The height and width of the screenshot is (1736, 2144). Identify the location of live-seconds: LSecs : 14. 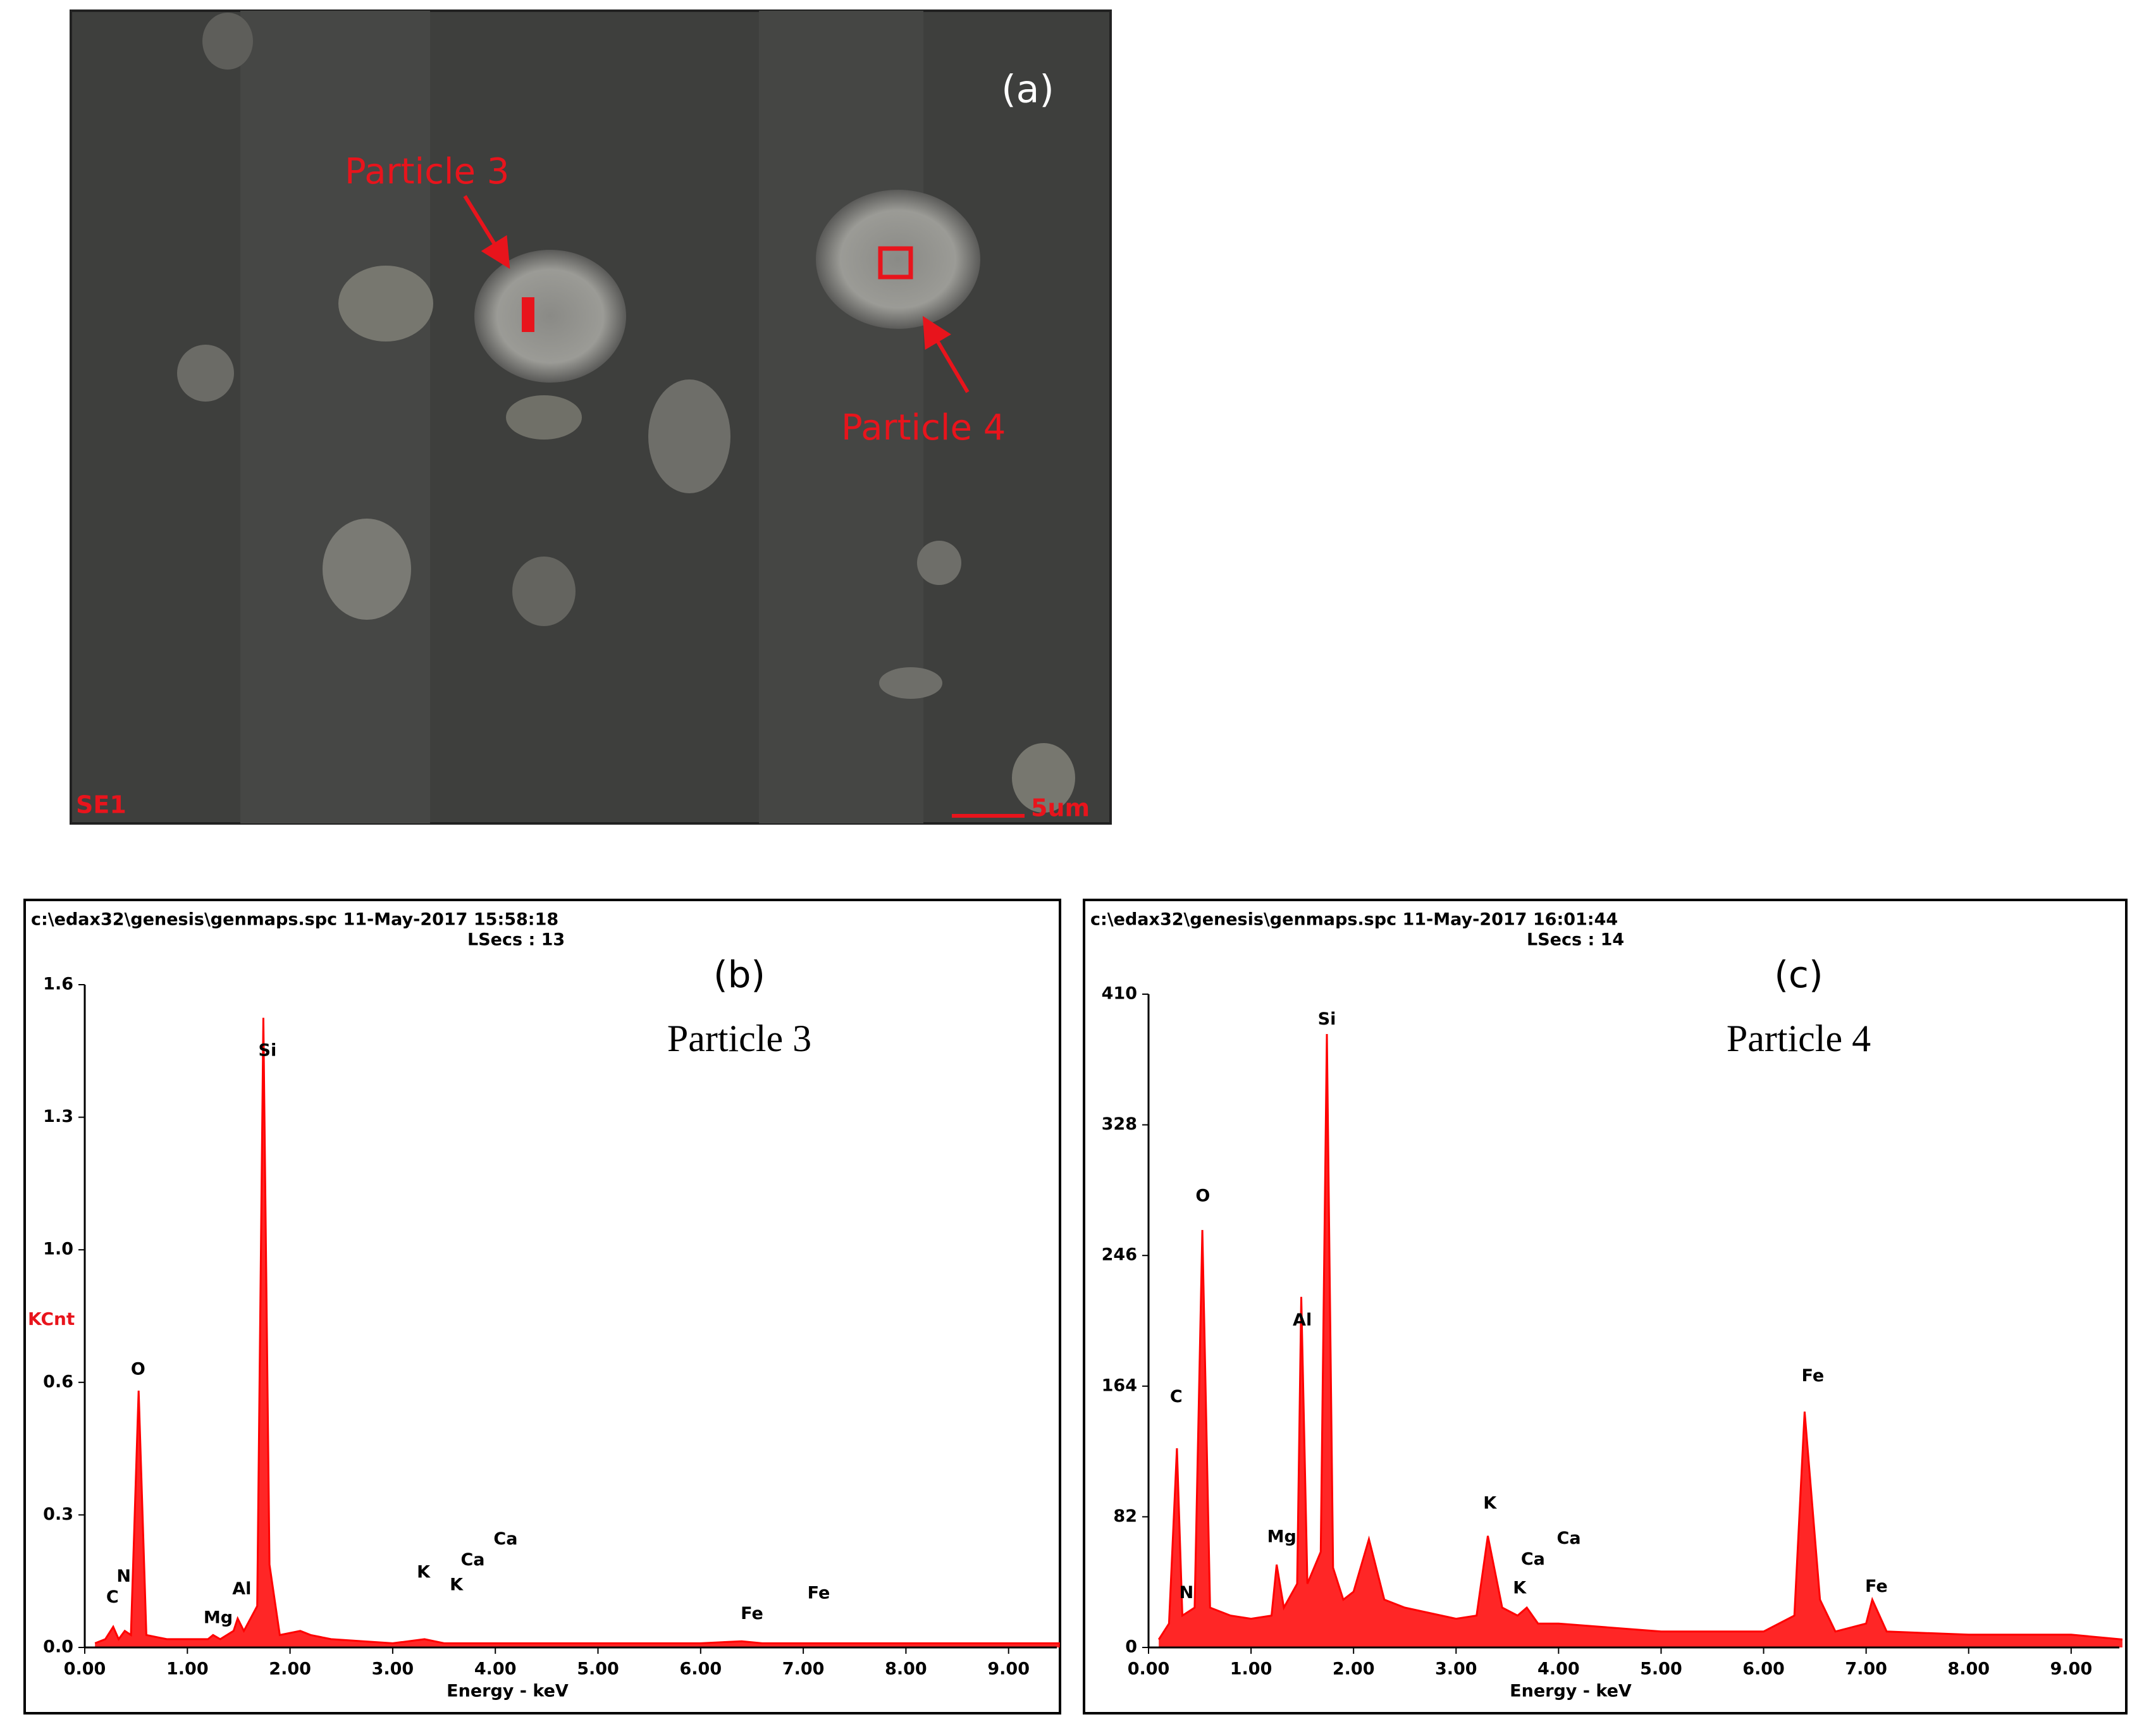
(1576, 940).